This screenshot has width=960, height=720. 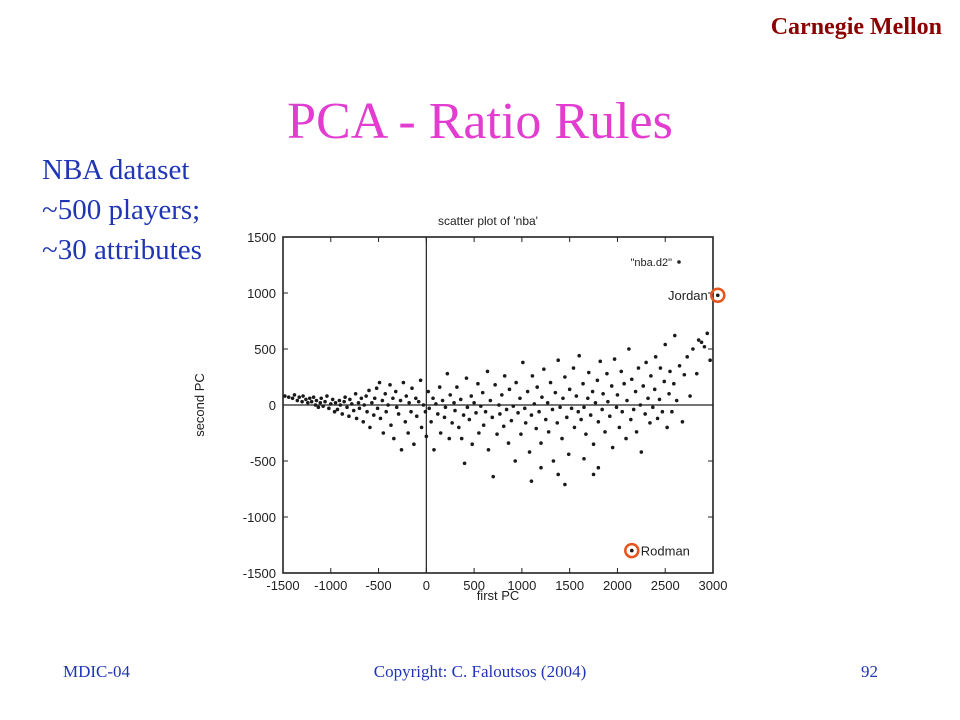 I want to click on x-tick-label: 1000, so click(x=521, y=585).